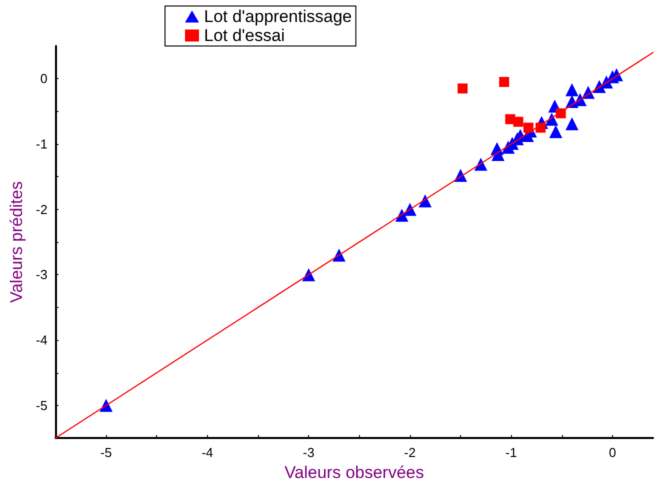  I want to click on x-tick-label: 0, so click(612, 452).